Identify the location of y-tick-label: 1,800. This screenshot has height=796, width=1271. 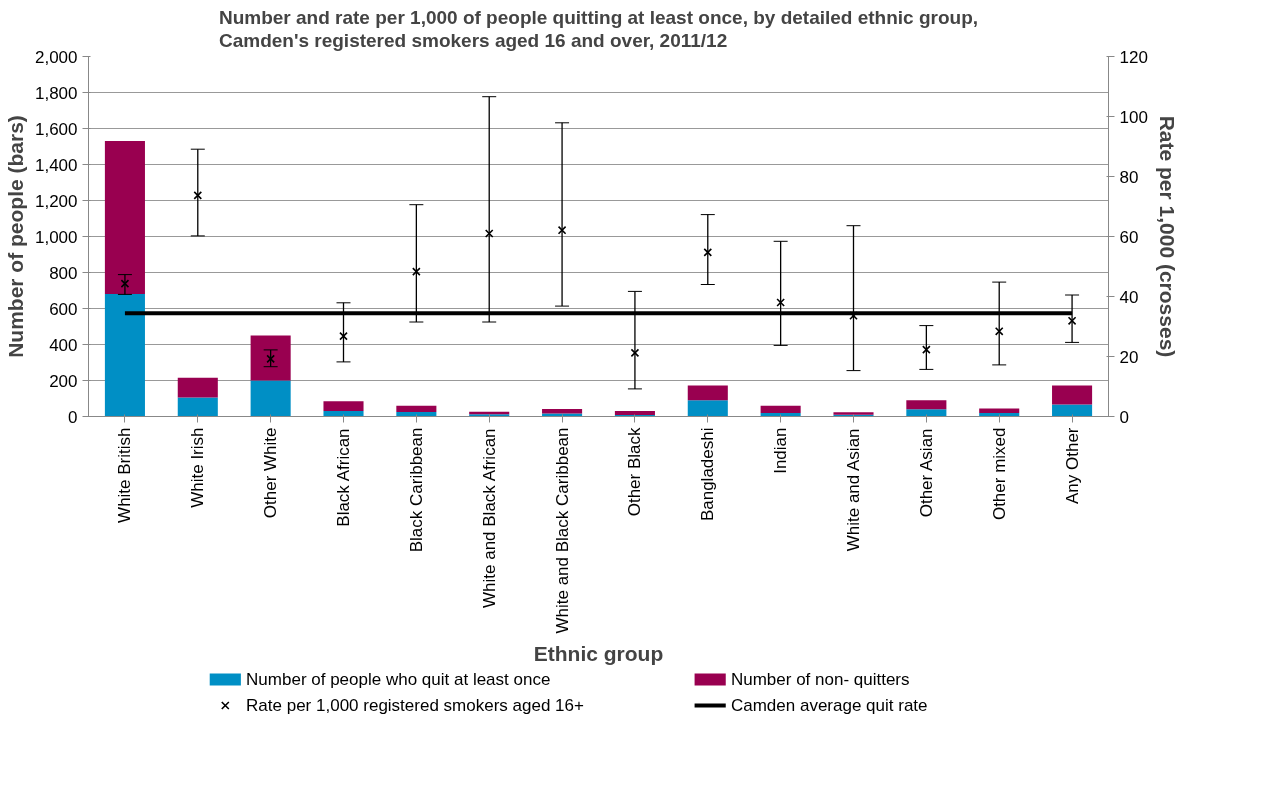
(56, 93).